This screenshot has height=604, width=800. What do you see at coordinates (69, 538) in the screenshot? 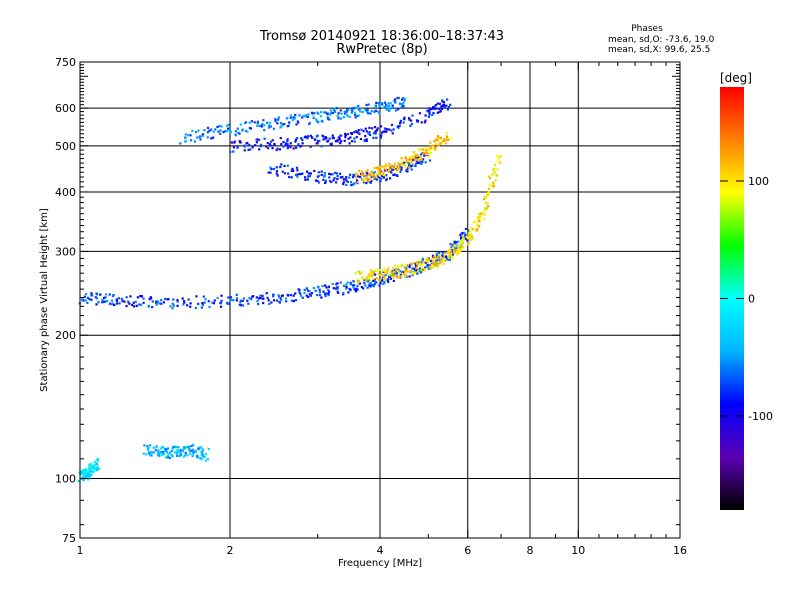
I see `y-tick-label: 75` at bounding box center [69, 538].